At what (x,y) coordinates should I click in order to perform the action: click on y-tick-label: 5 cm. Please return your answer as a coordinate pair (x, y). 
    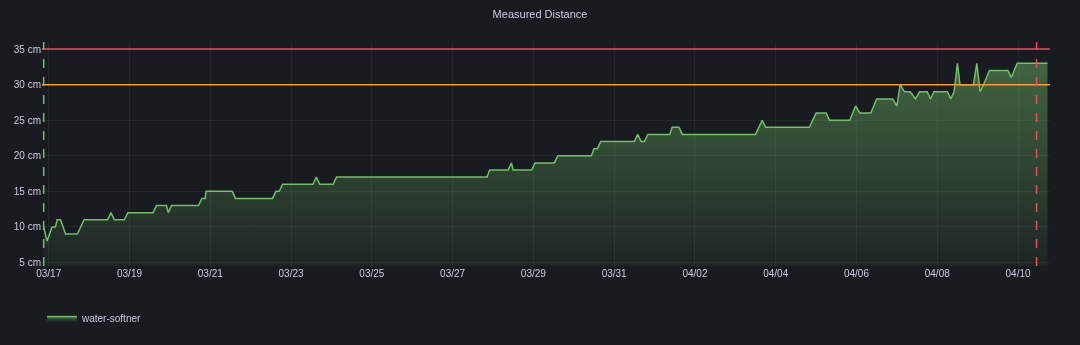
    Looking at the image, I should click on (30, 262).